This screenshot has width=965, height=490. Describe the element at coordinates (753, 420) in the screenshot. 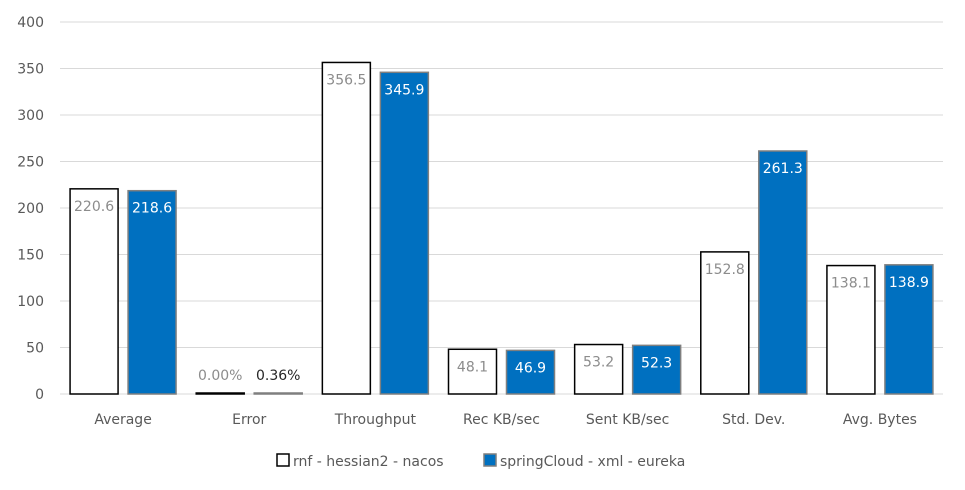

I see `x-category-label: Std. Dev.` at that location.